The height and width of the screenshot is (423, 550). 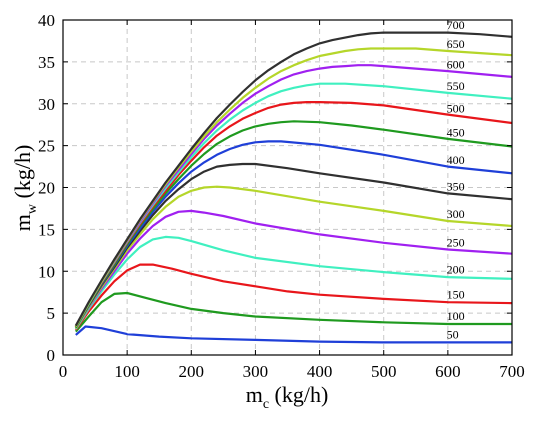 I want to click on x-tick-label: 200, so click(x=192, y=371).